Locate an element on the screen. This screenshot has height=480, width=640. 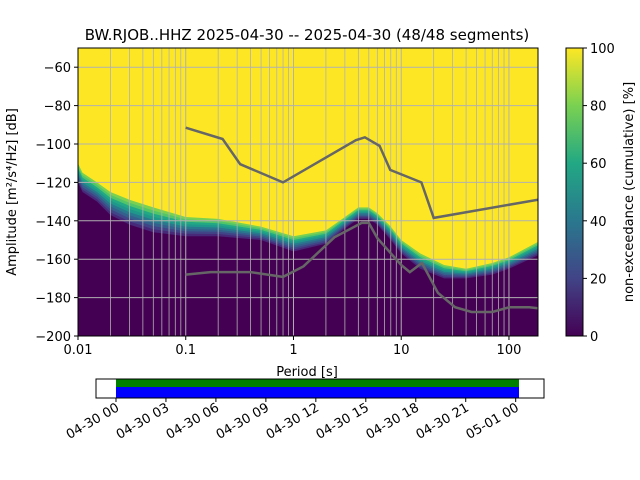
timeline-tick-label: 04-30 06 is located at coordinates (193, 421).